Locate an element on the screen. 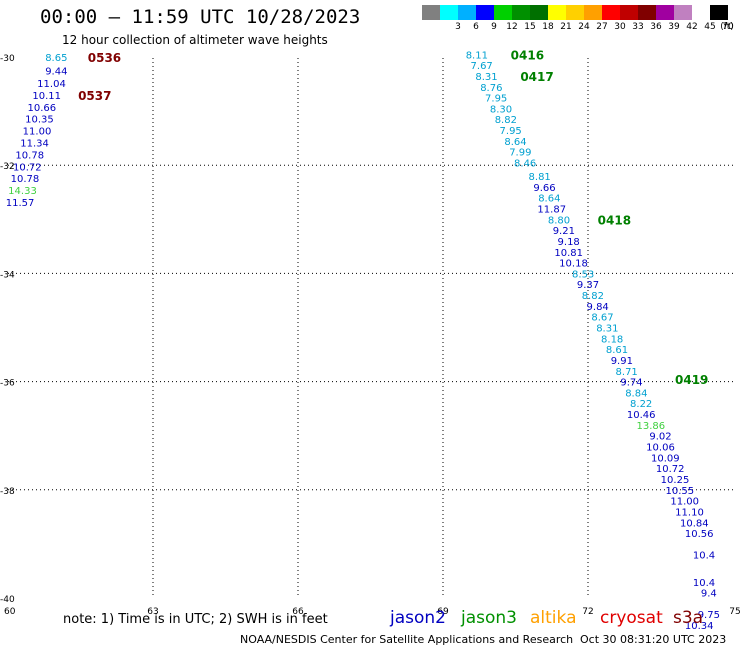 The image size is (740, 650). wave-height-observation: 8.11 is located at coordinates (477, 55).